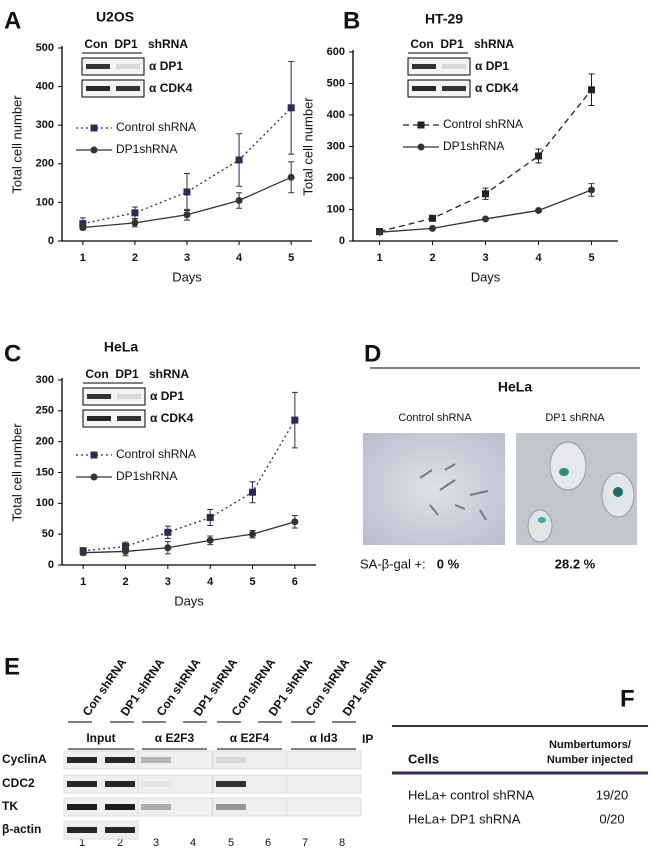 This screenshot has height=852, width=650. I want to click on y-tick-label: 50, so click(48, 534).